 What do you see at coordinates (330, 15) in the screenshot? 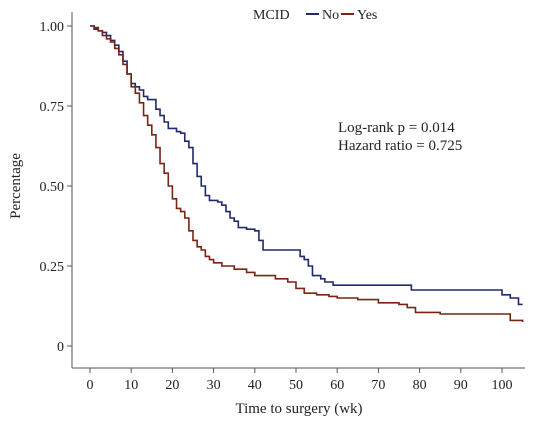
I see `legend-label-no: No` at bounding box center [330, 15].